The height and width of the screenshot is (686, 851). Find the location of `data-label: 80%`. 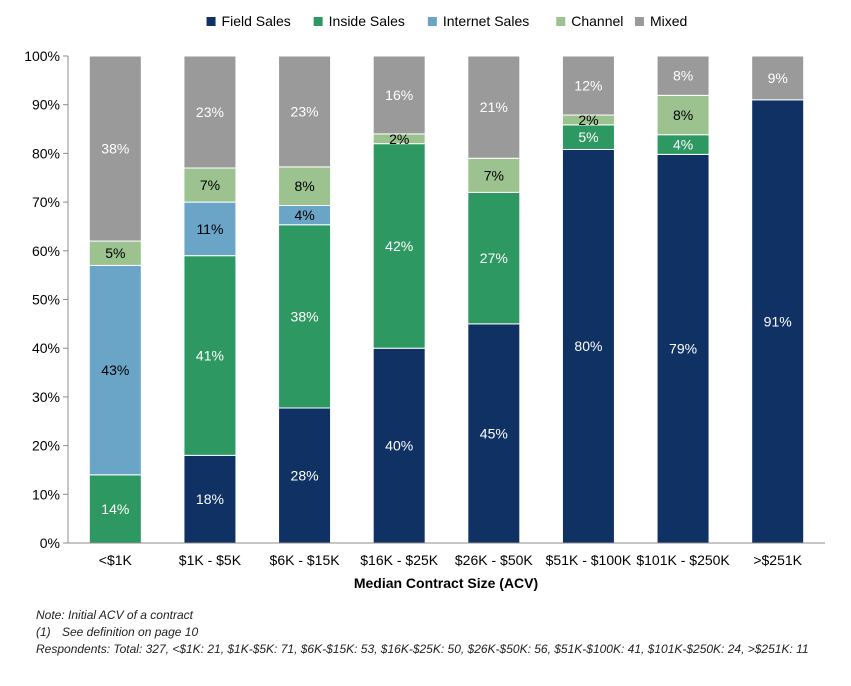

data-label: 80% is located at coordinates (588, 346).